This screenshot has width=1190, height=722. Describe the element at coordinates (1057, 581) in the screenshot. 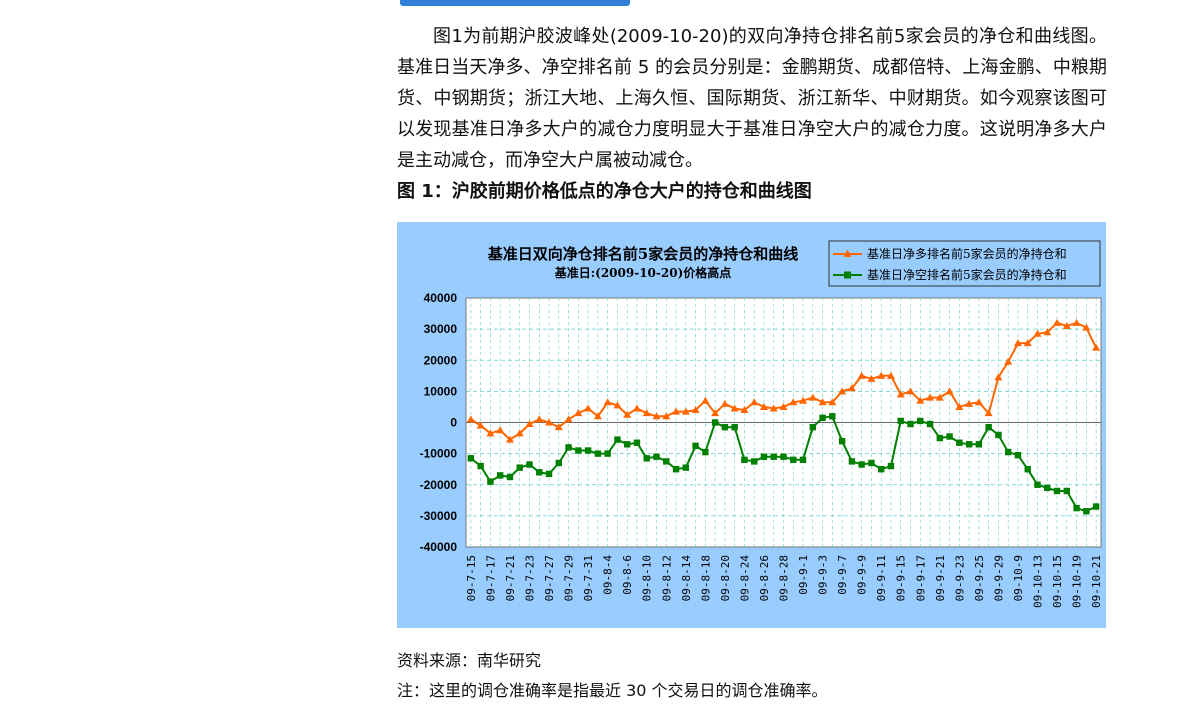

I see `x-tick-label: 09-10-15` at that location.